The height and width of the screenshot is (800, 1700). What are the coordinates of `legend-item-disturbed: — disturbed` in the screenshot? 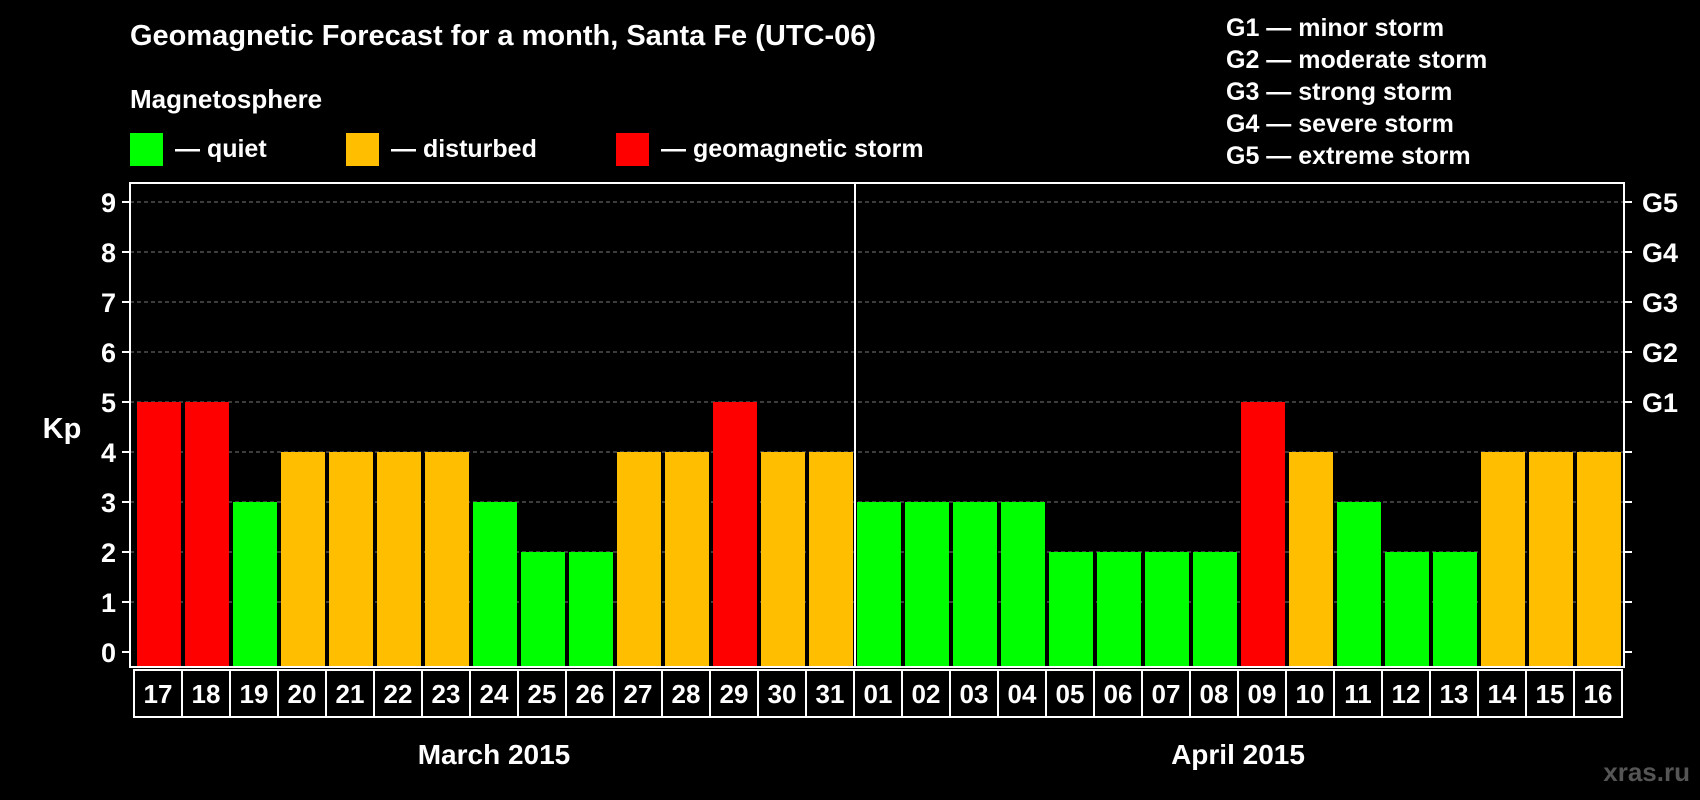 It's located at (441, 149).